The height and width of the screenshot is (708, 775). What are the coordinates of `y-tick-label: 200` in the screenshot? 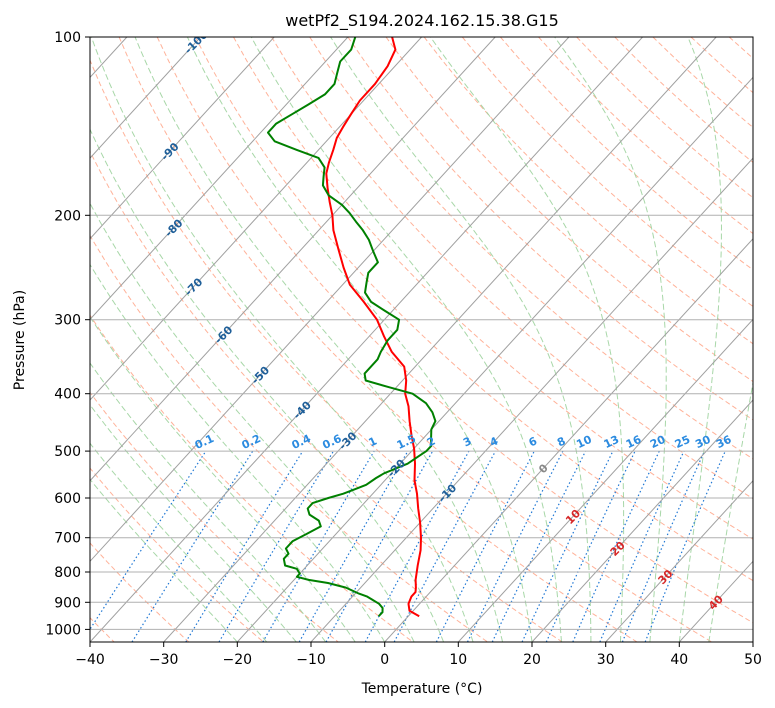 It's located at (67, 216).